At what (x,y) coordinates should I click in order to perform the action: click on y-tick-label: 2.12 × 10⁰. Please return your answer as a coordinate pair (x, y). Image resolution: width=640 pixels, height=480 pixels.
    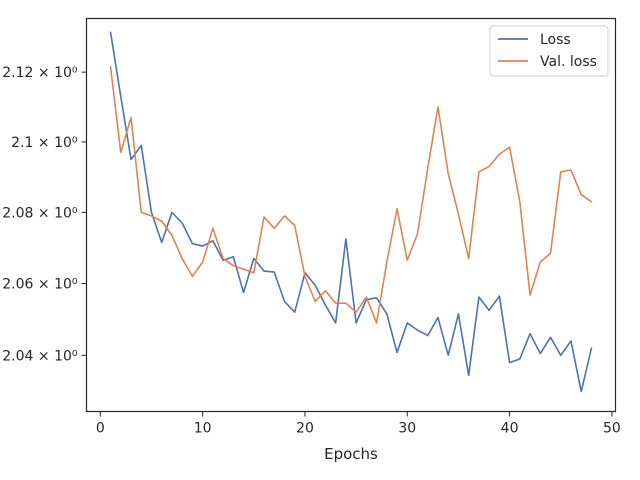
    Looking at the image, I should click on (40, 73).